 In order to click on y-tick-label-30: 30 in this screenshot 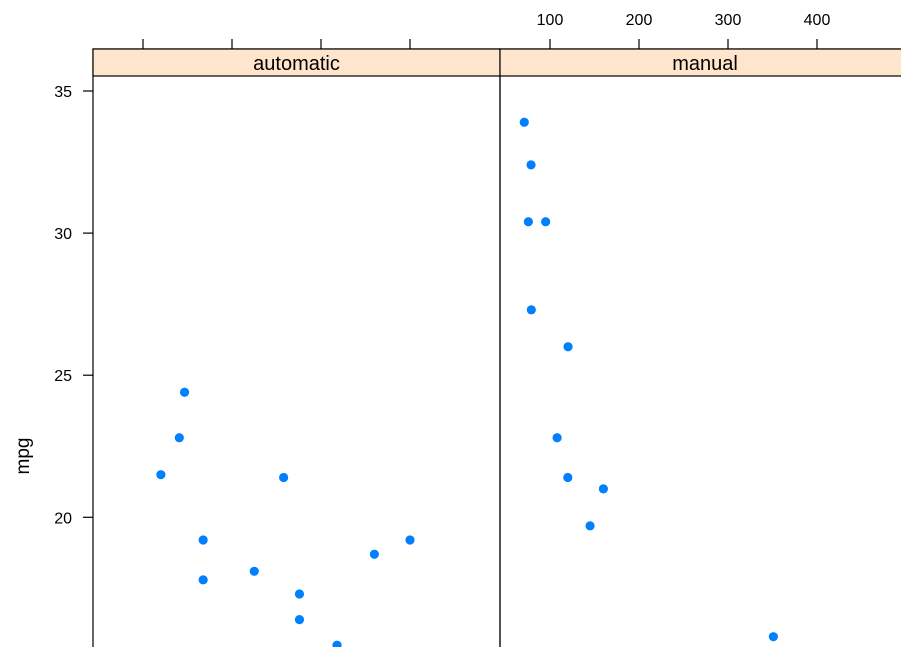, I will do `click(63, 234)`.